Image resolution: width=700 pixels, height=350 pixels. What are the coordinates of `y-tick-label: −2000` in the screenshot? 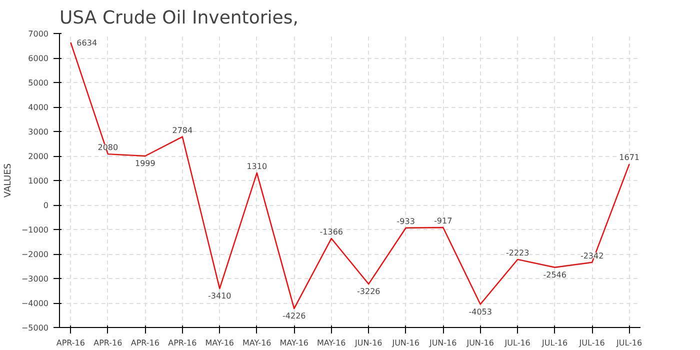 It's located at (34, 254).